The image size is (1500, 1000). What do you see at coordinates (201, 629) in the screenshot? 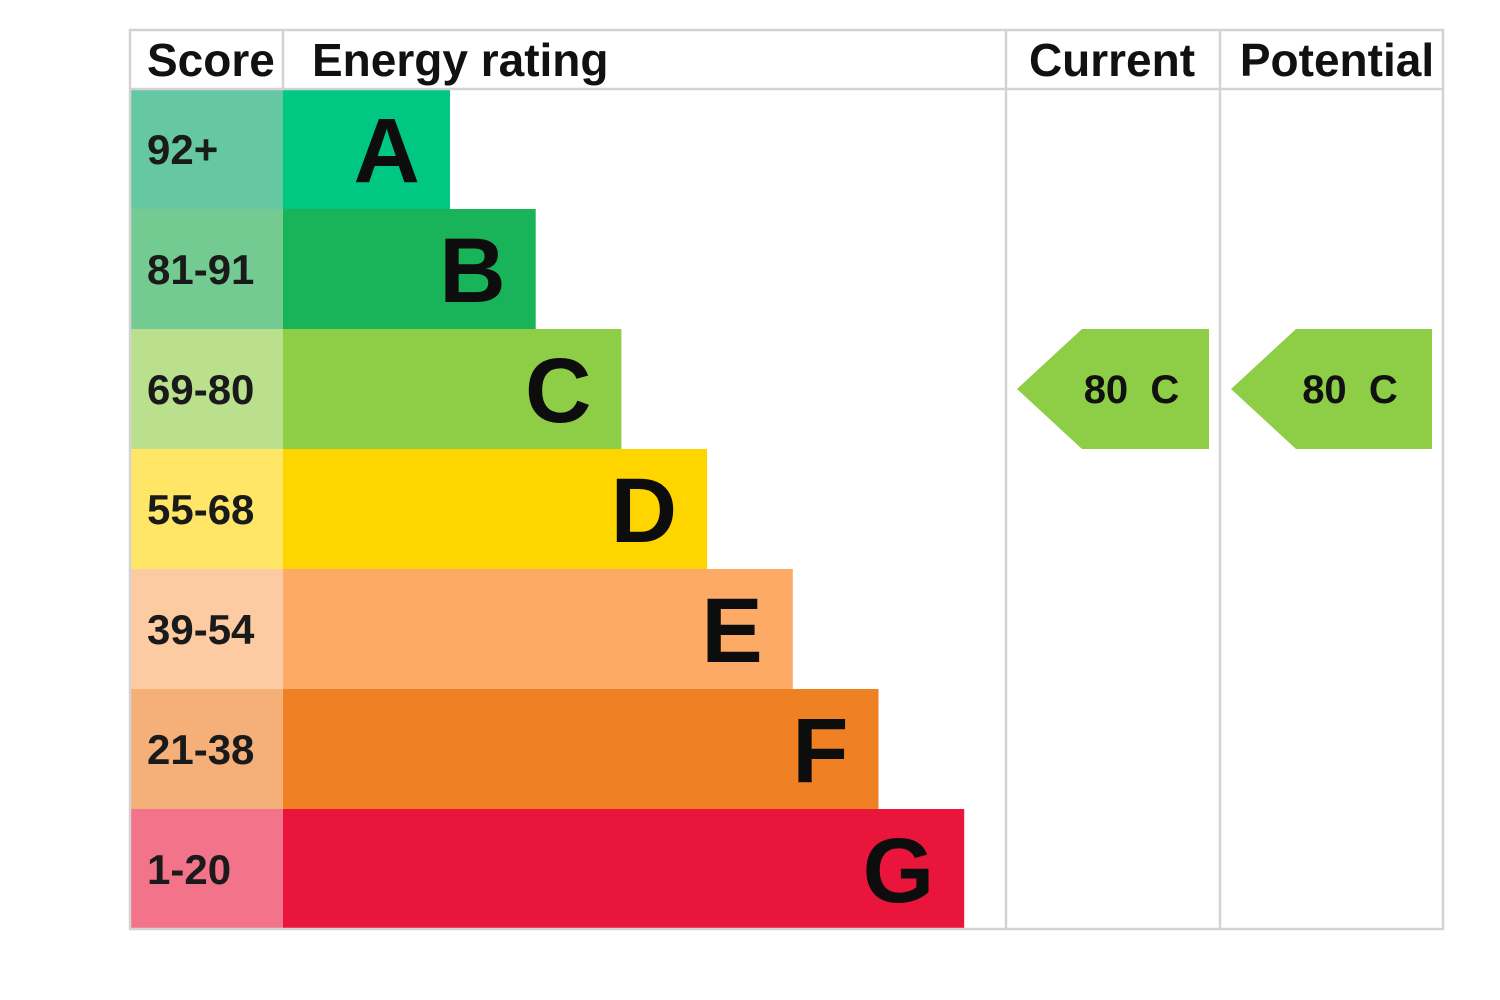
I see `score-label-e: 39-54` at bounding box center [201, 629].